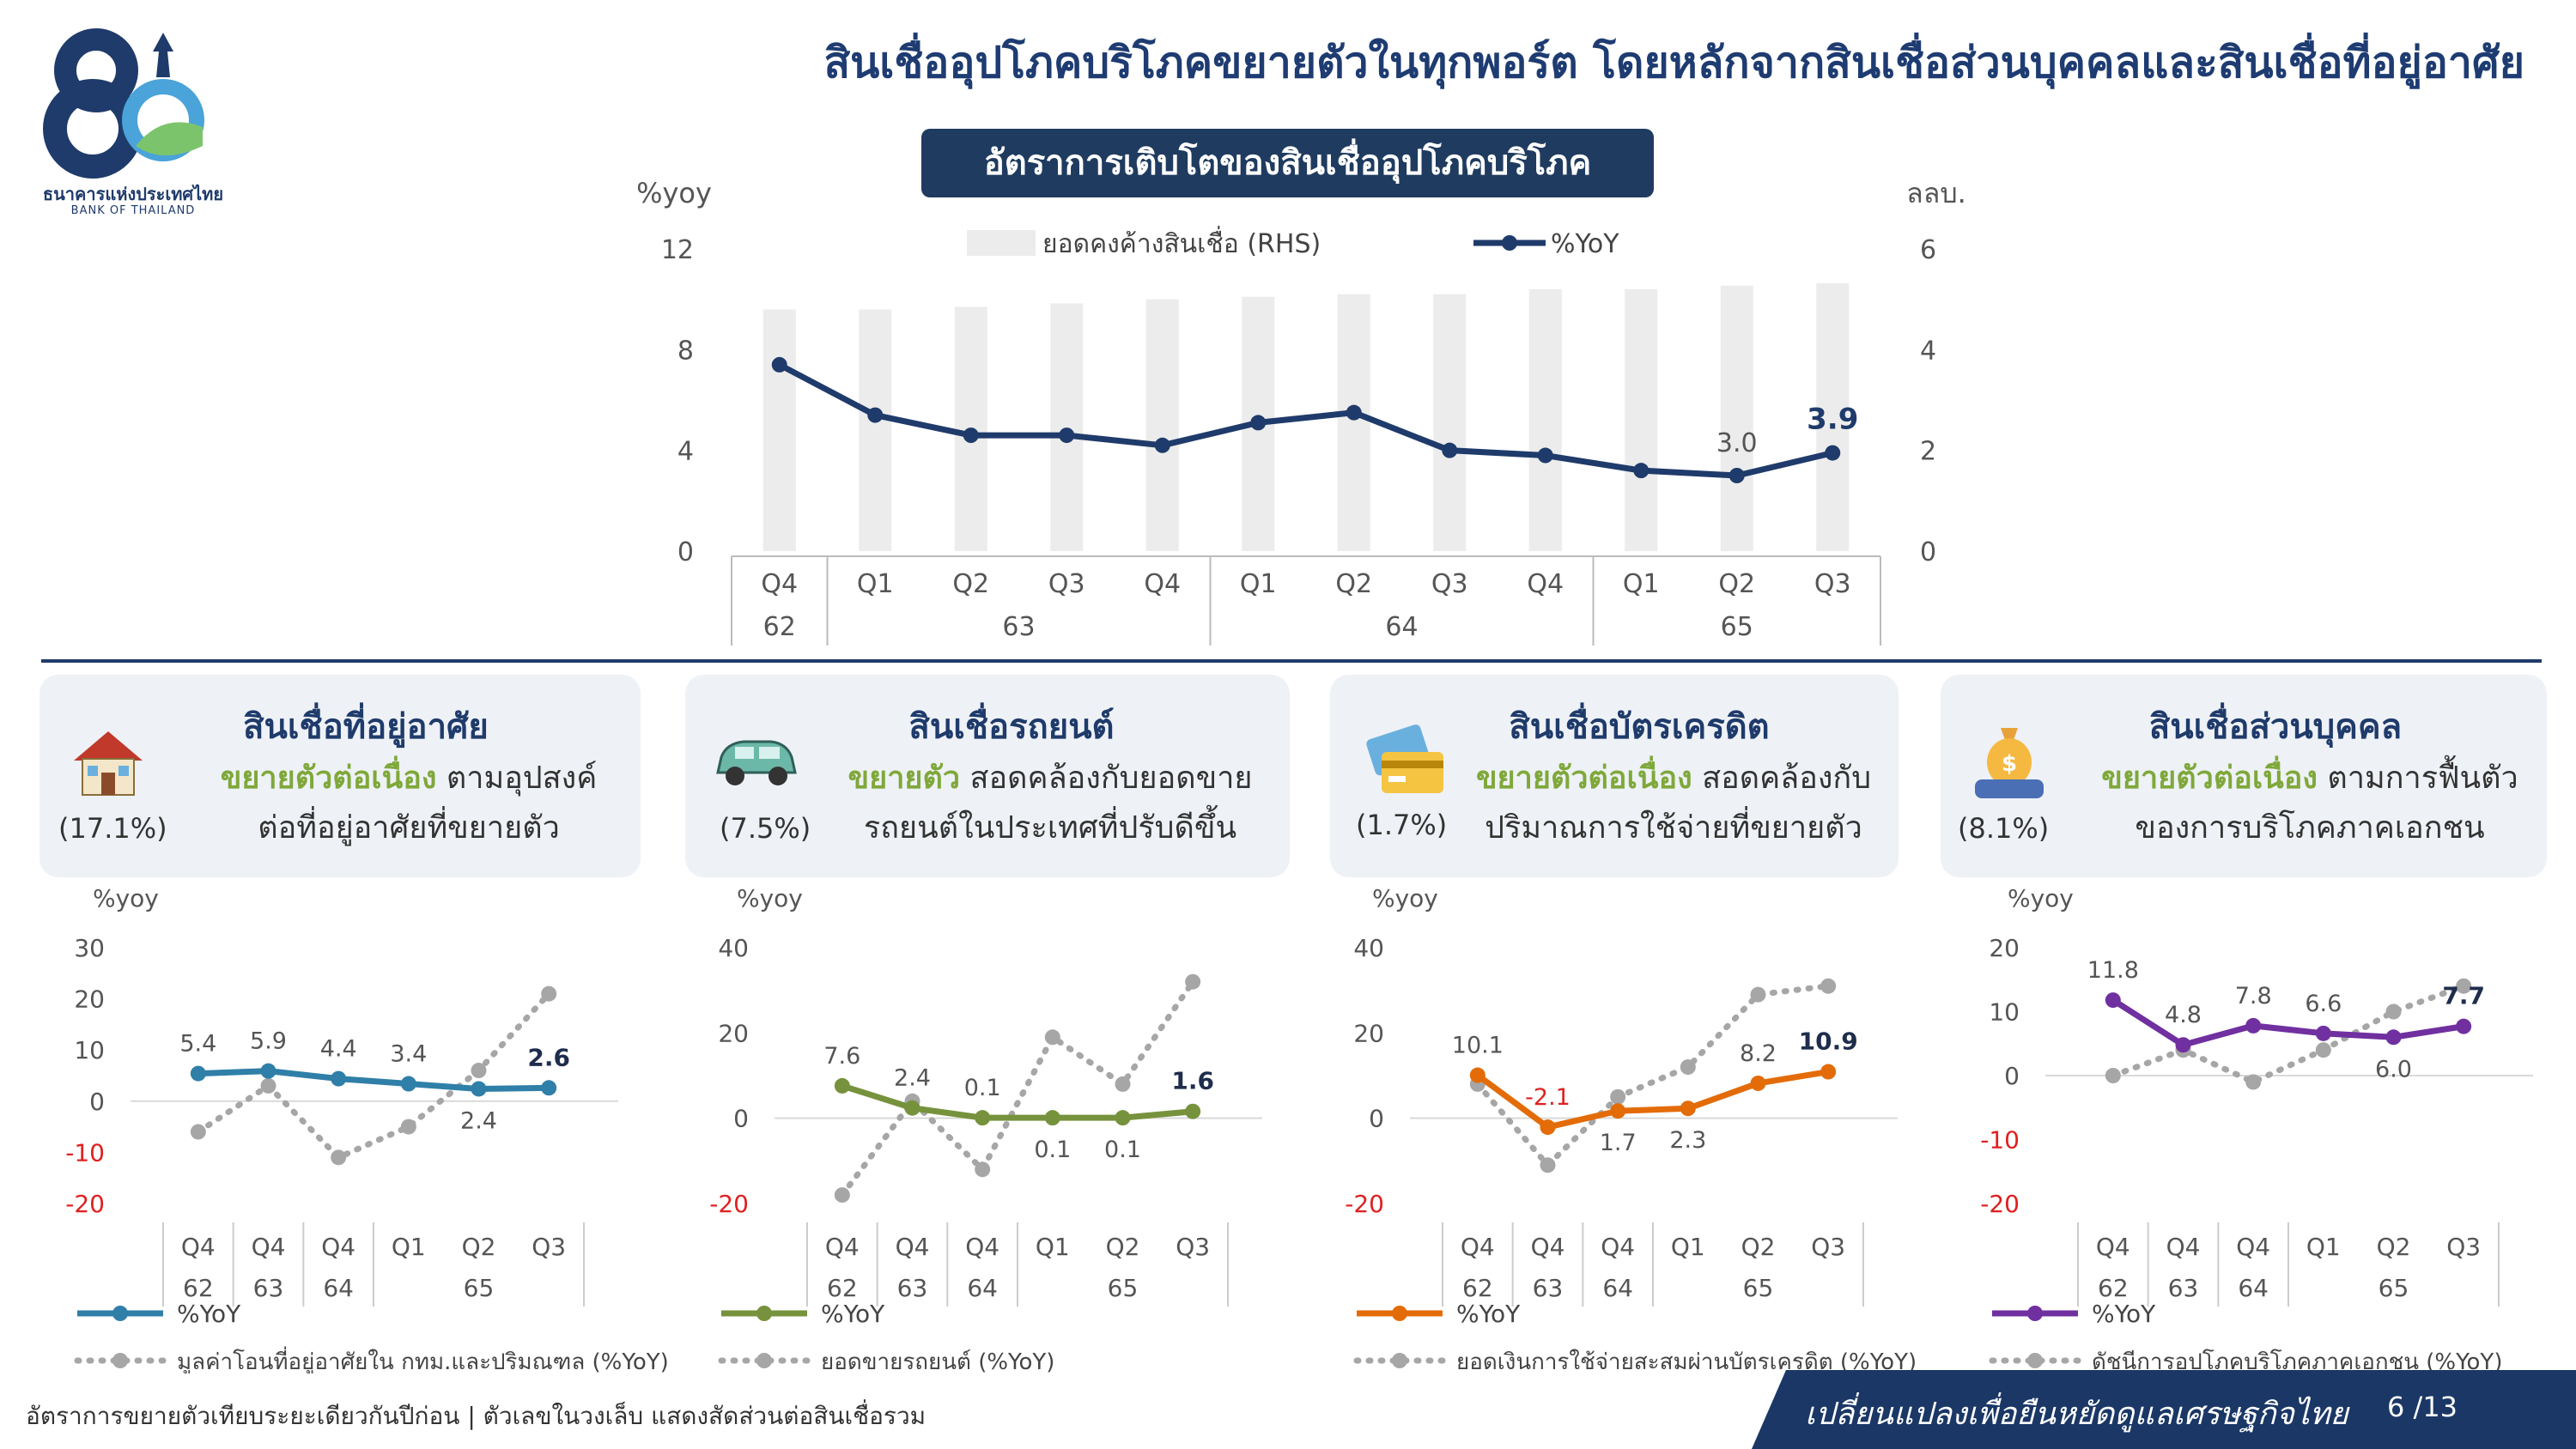 The width and height of the screenshot is (2576, 1449). What do you see at coordinates (517, 778) in the screenshot?
I see `card-desc-rest: ตามอุปสงค์` at bounding box center [517, 778].